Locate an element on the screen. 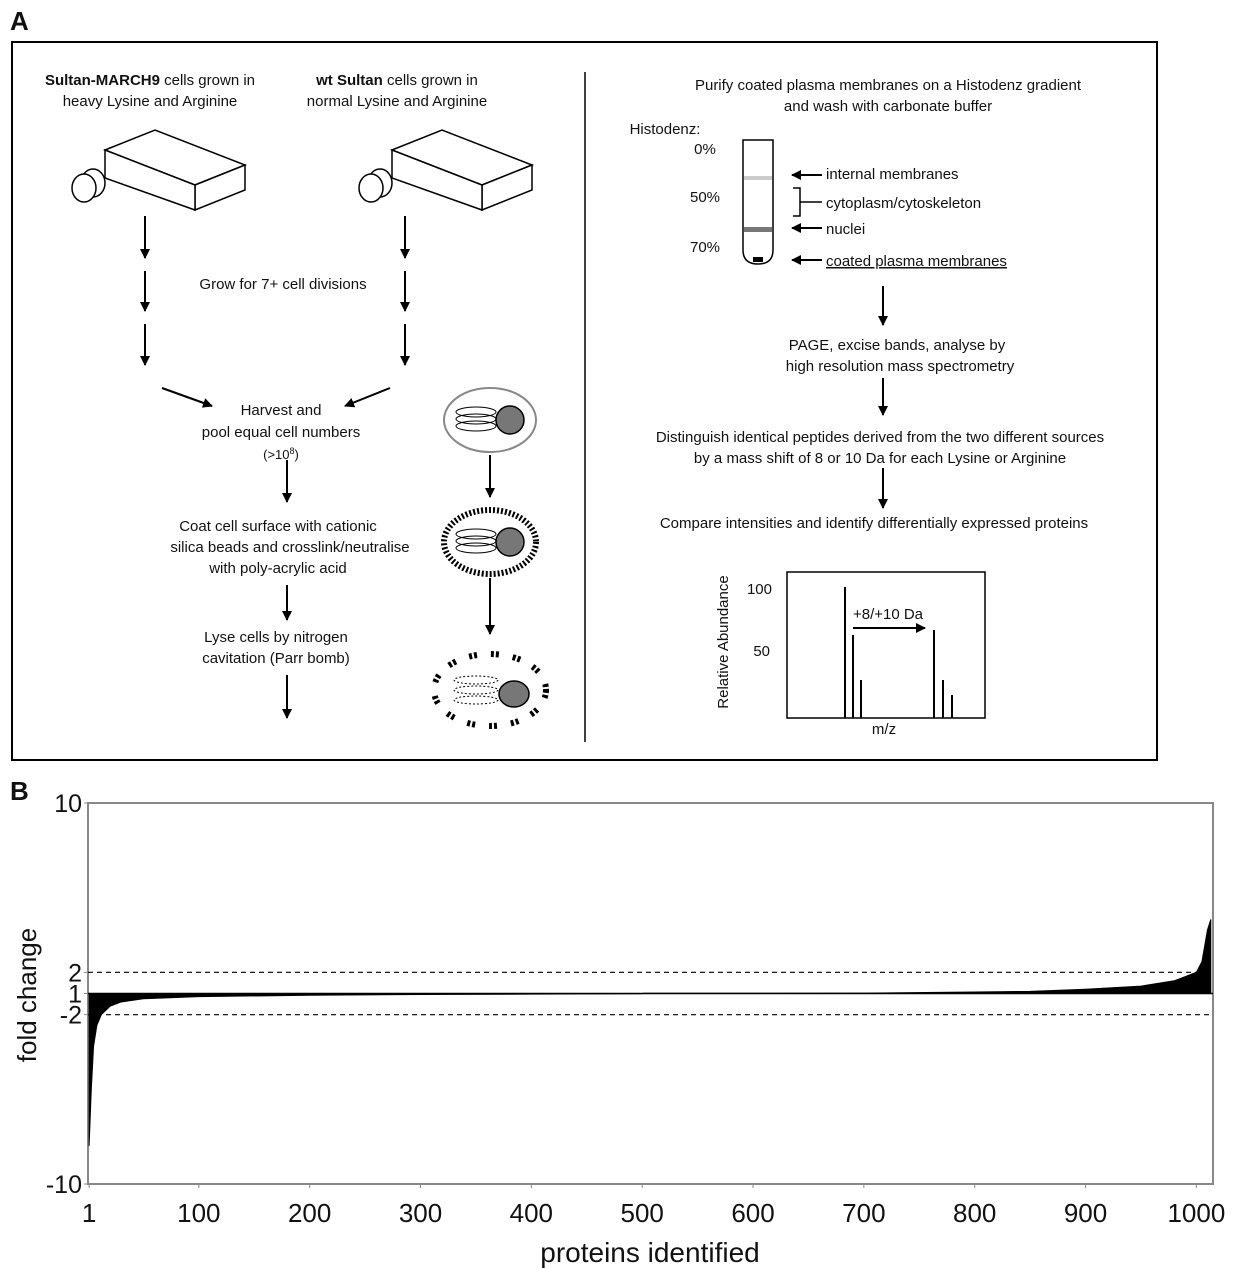 The width and height of the screenshot is (1235, 1269). y-tick-label: -2 is located at coordinates (71, 1016).